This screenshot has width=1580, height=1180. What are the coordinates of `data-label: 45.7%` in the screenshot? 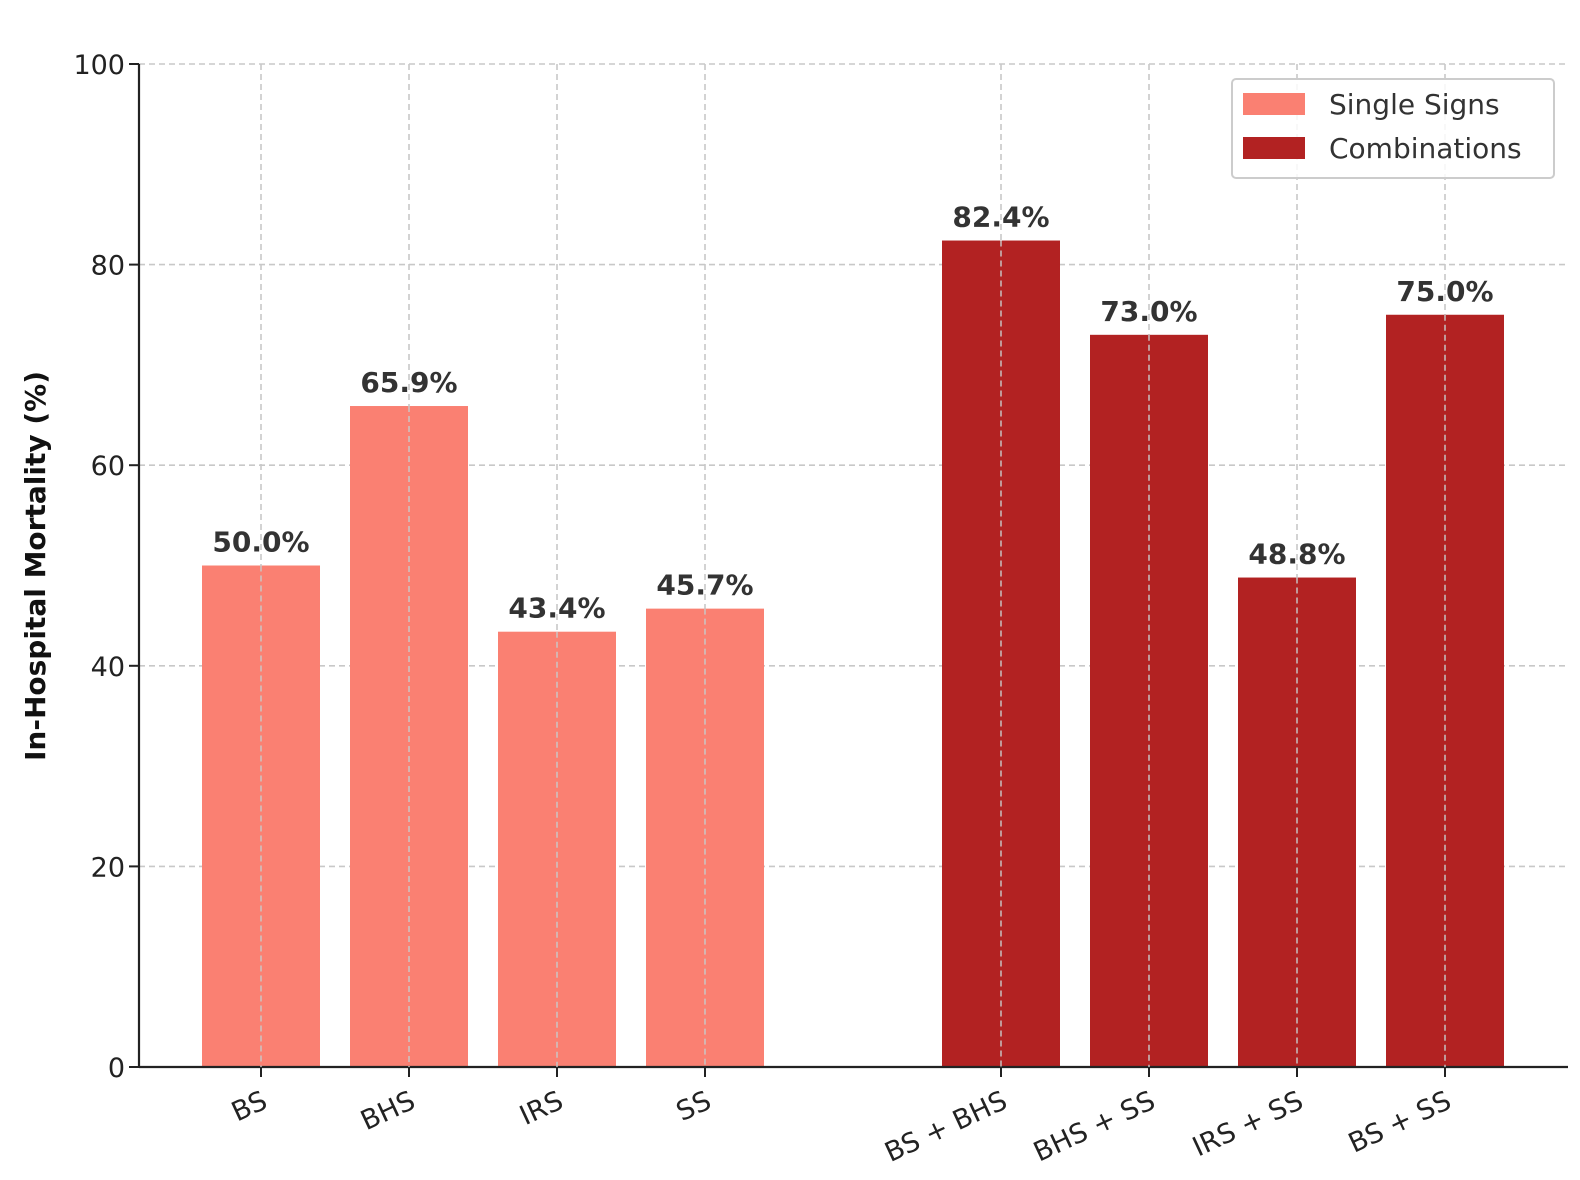 It's located at (704, 585).